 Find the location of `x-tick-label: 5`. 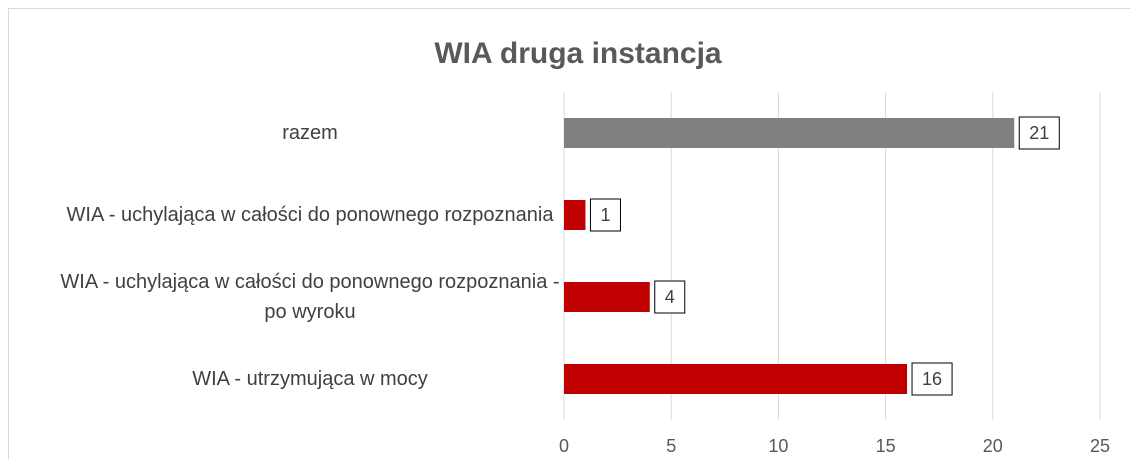

x-tick-label: 5 is located at coordinates (671, 446).